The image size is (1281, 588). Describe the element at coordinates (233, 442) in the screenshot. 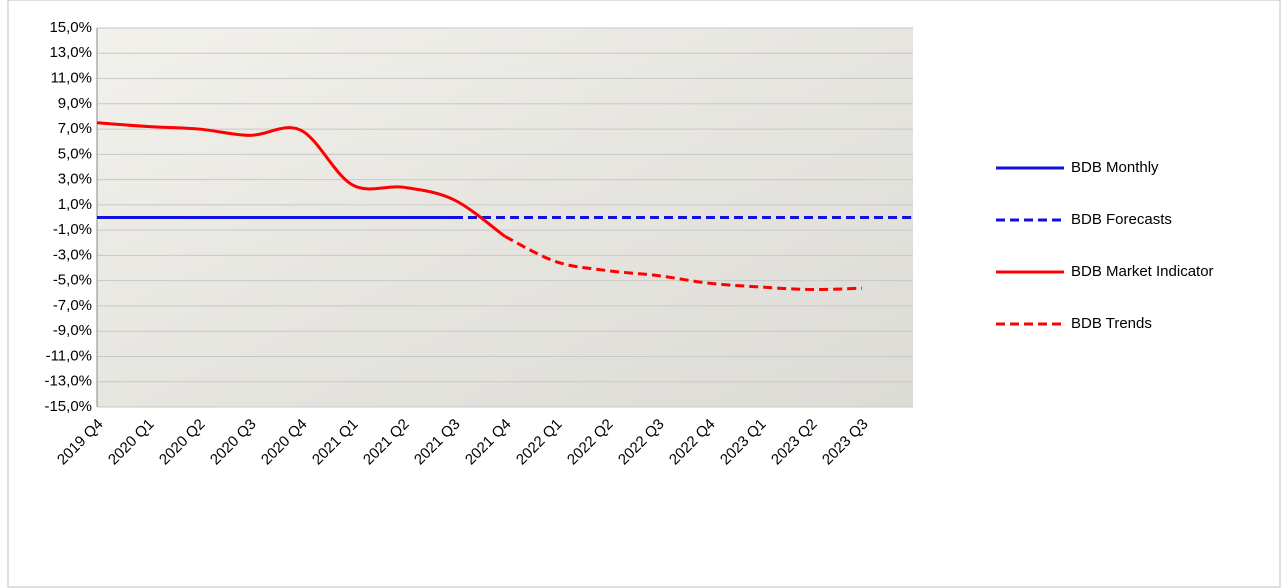

I see `x-tick-label: 2020 Q3` at that location.